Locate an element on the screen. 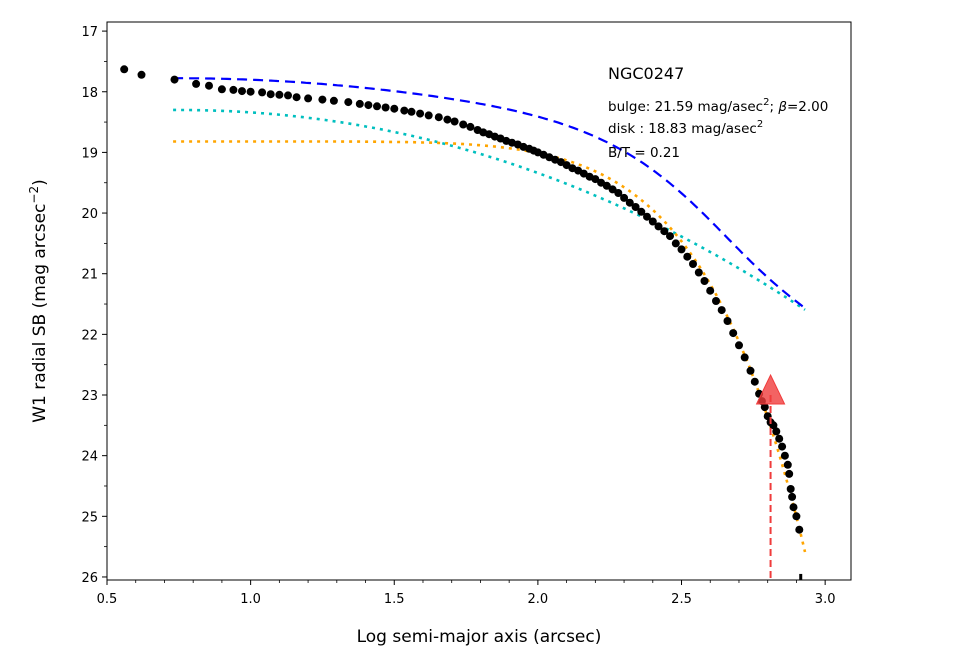 Image resolution: width=971 pixels, height=671 pixels. y-axis-label-main: W1 radial SB (mag arcsec is located at coordinates (40, 313).